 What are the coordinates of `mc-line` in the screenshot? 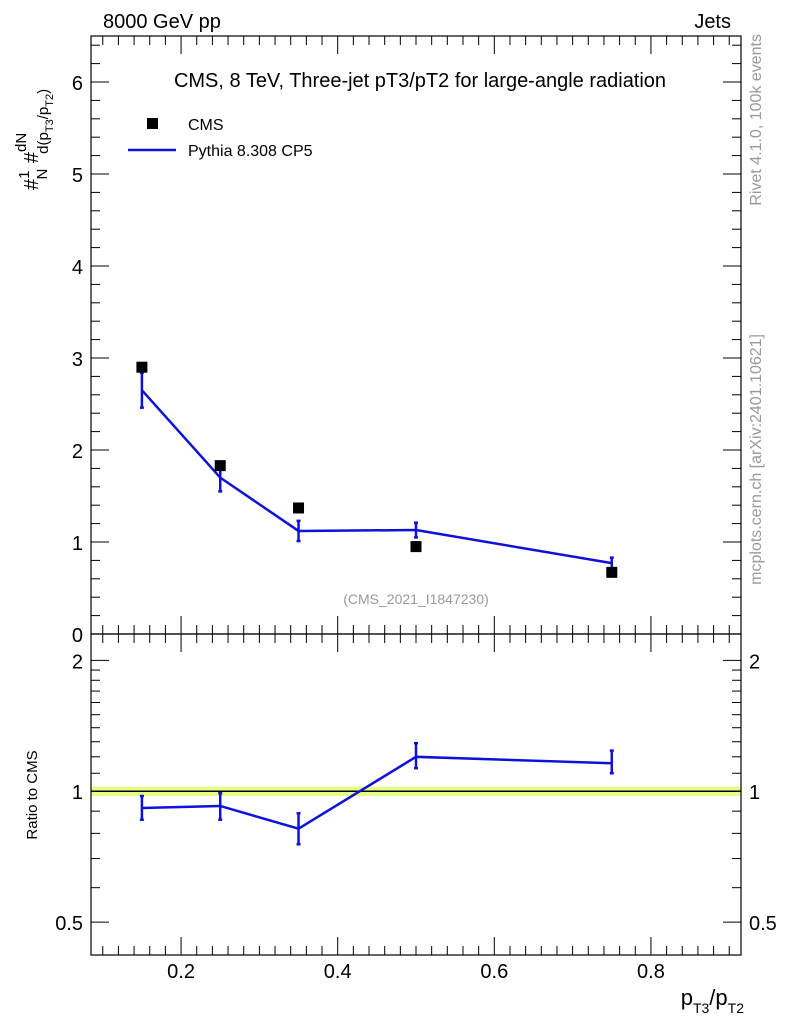 It's located at (376, 477).